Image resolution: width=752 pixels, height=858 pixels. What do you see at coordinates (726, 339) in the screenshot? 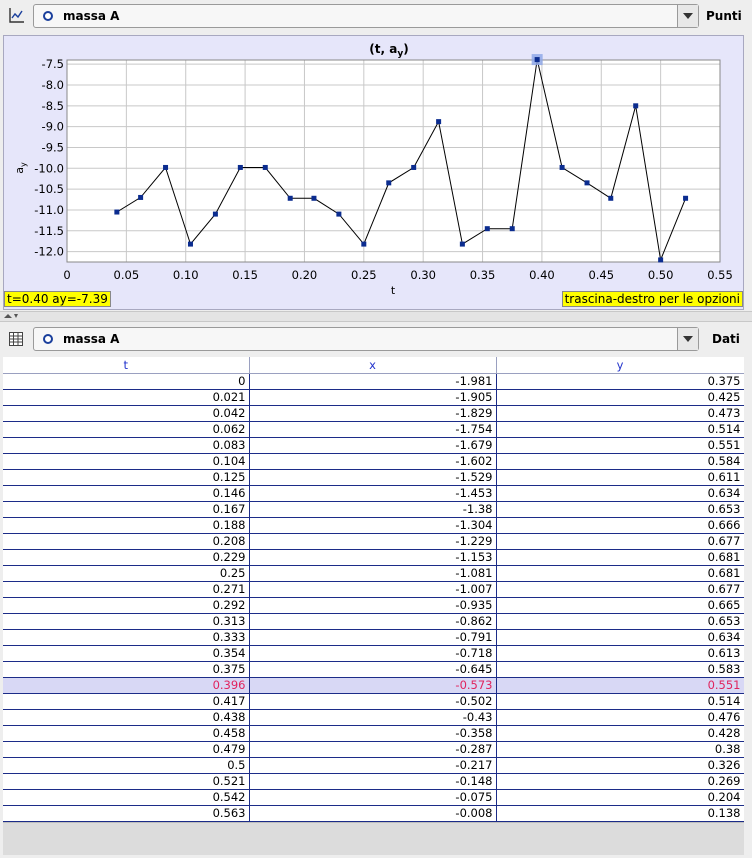
I see `mode-button-dati: Dati` at bounding box center [726, 339].